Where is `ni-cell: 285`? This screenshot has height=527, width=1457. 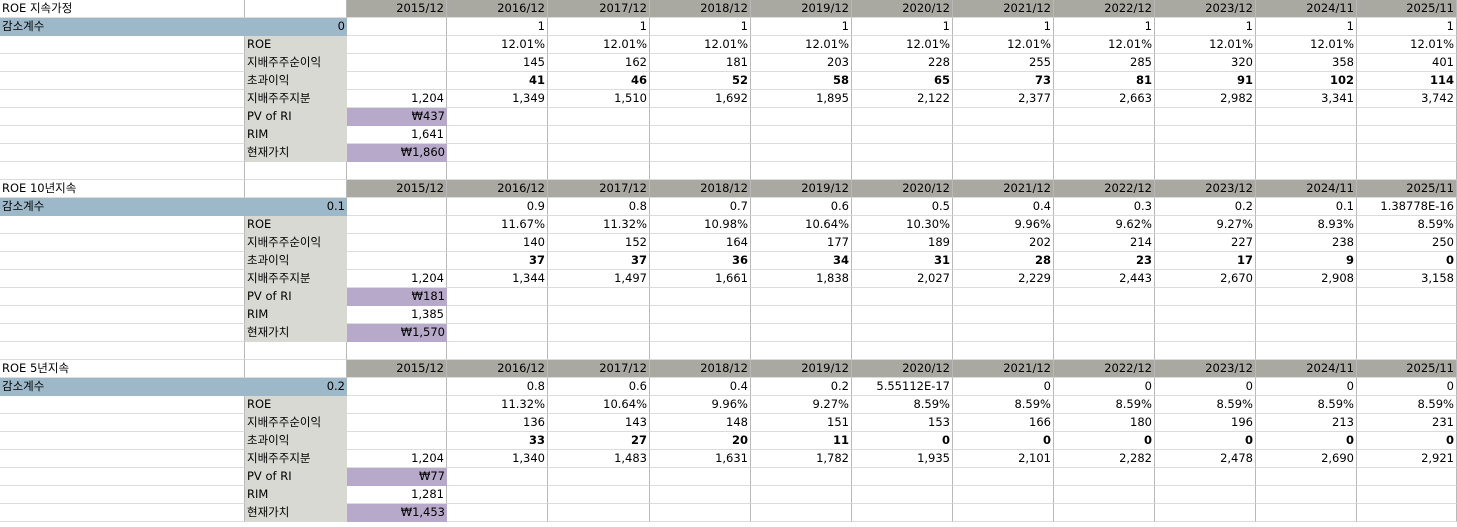 ni-cell: 285 is located at coordinates (1104, 63).